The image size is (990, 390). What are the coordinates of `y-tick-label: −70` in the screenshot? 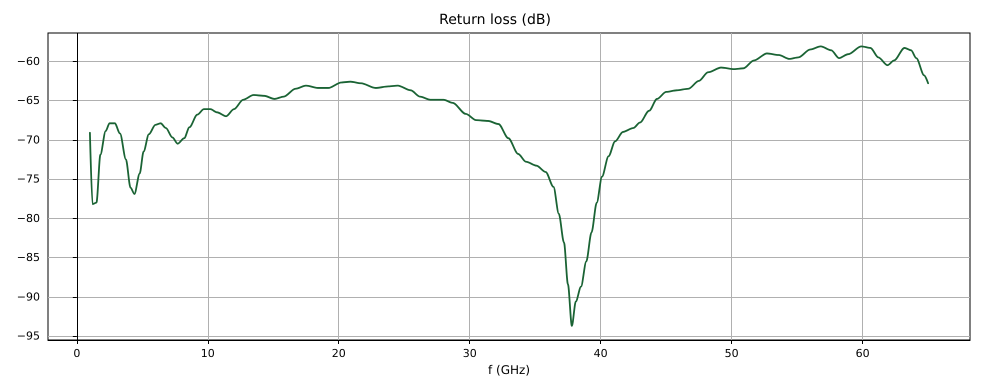 It's located at (28, 139).